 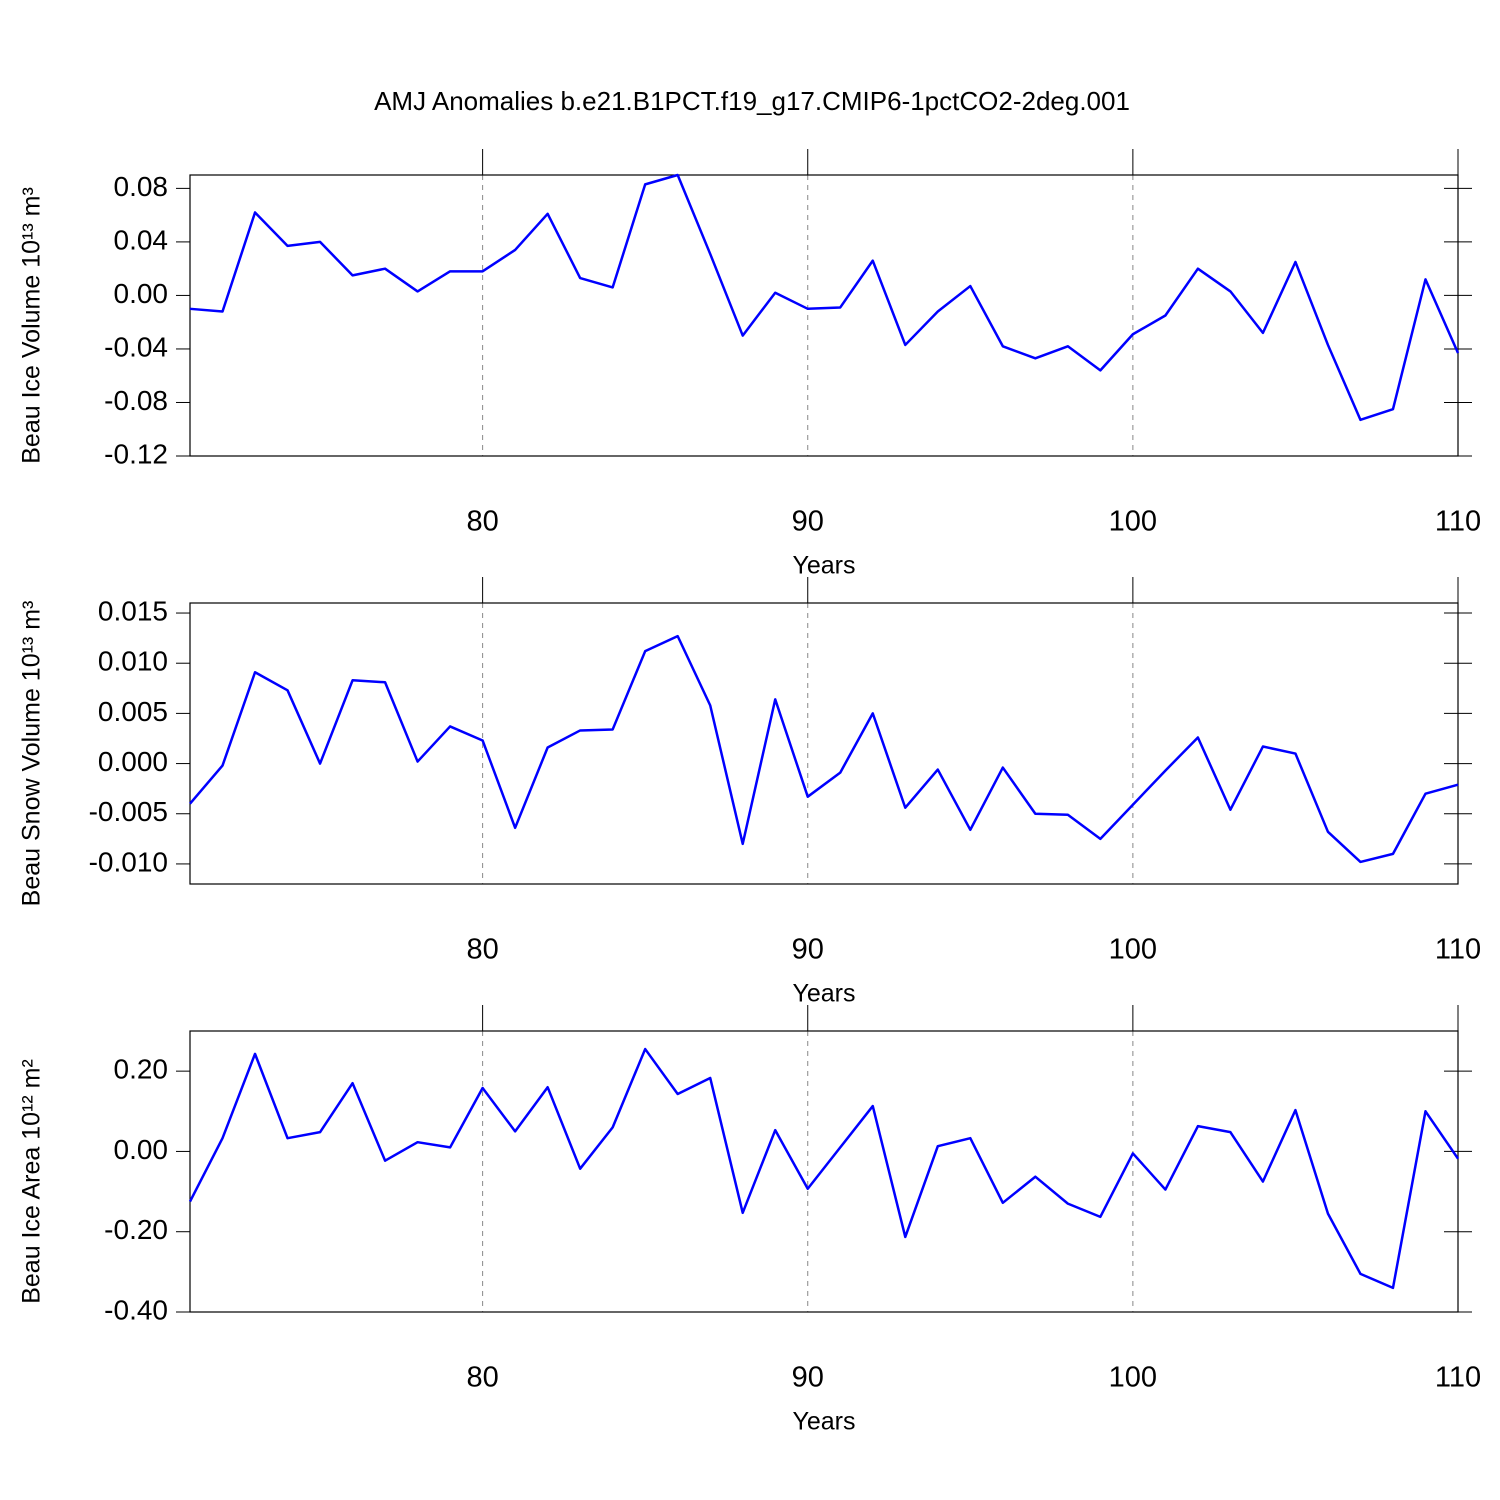 I want to click on y-tick-label: -0.40, so click(x=136, y=1309).